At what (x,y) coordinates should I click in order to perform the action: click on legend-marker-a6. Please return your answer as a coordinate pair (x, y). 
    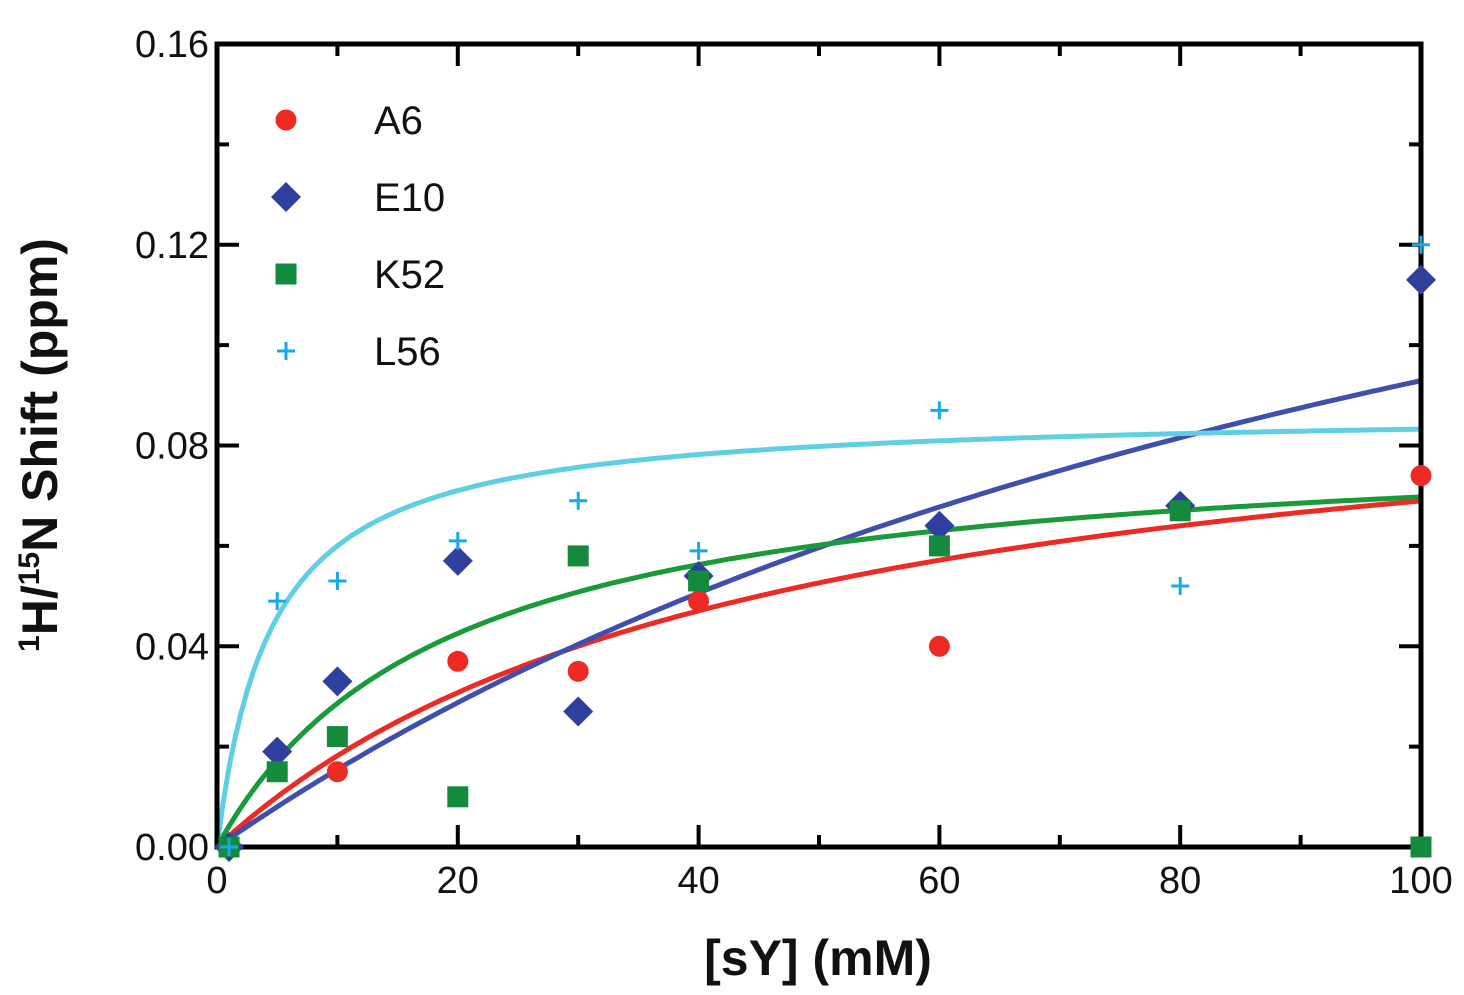
    Looking at the image, I should click on (286, 120).